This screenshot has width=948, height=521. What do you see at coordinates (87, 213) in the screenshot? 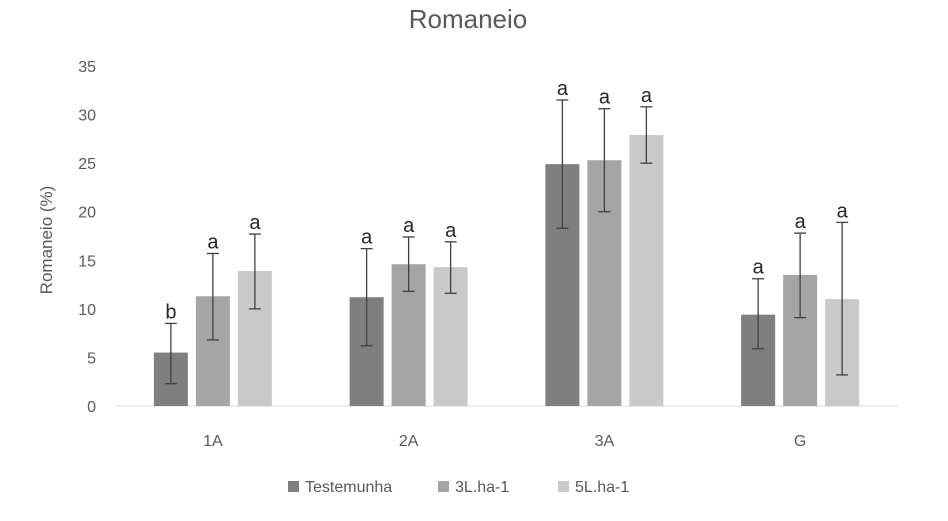
I see `y-tick-label: 20` at bounding box center [87, 213].